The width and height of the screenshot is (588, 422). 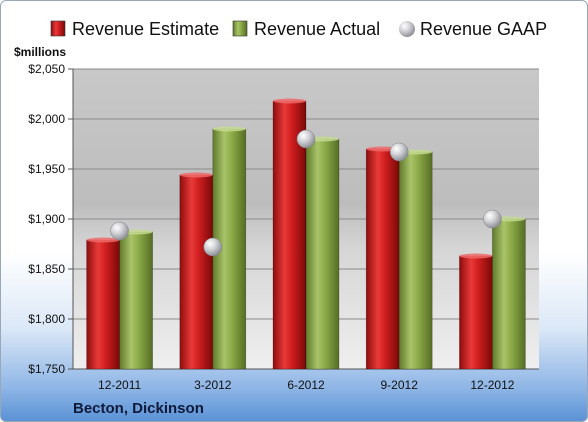 What do you see at coordinates (46, 169) in the screenshot?
I see `y-tick-label: $1,950` at bounding box center [46, 169].